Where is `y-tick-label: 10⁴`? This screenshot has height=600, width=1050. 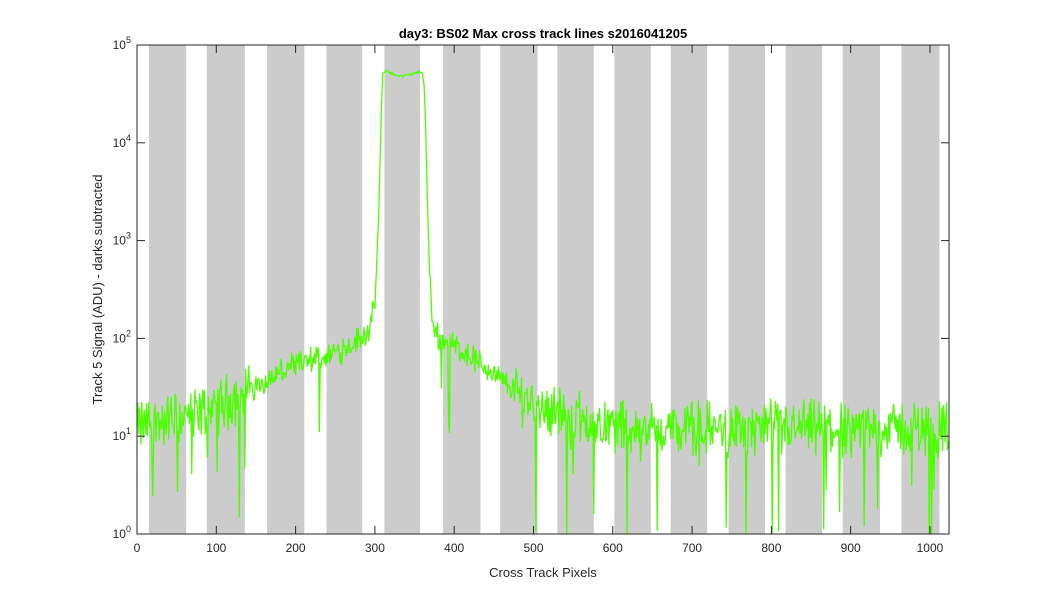 y-tick-label: 10⁴ is located at coordinates (122, 141).